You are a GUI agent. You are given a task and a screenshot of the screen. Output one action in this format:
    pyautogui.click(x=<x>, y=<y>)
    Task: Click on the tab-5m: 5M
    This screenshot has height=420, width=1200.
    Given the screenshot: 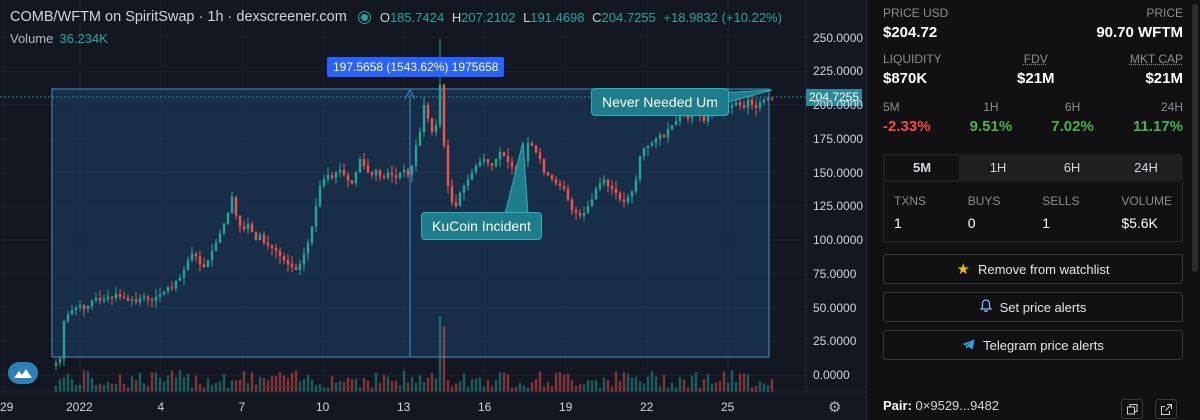 What is the action you would take?
    pyautogui.click(x=922, y=168)
    